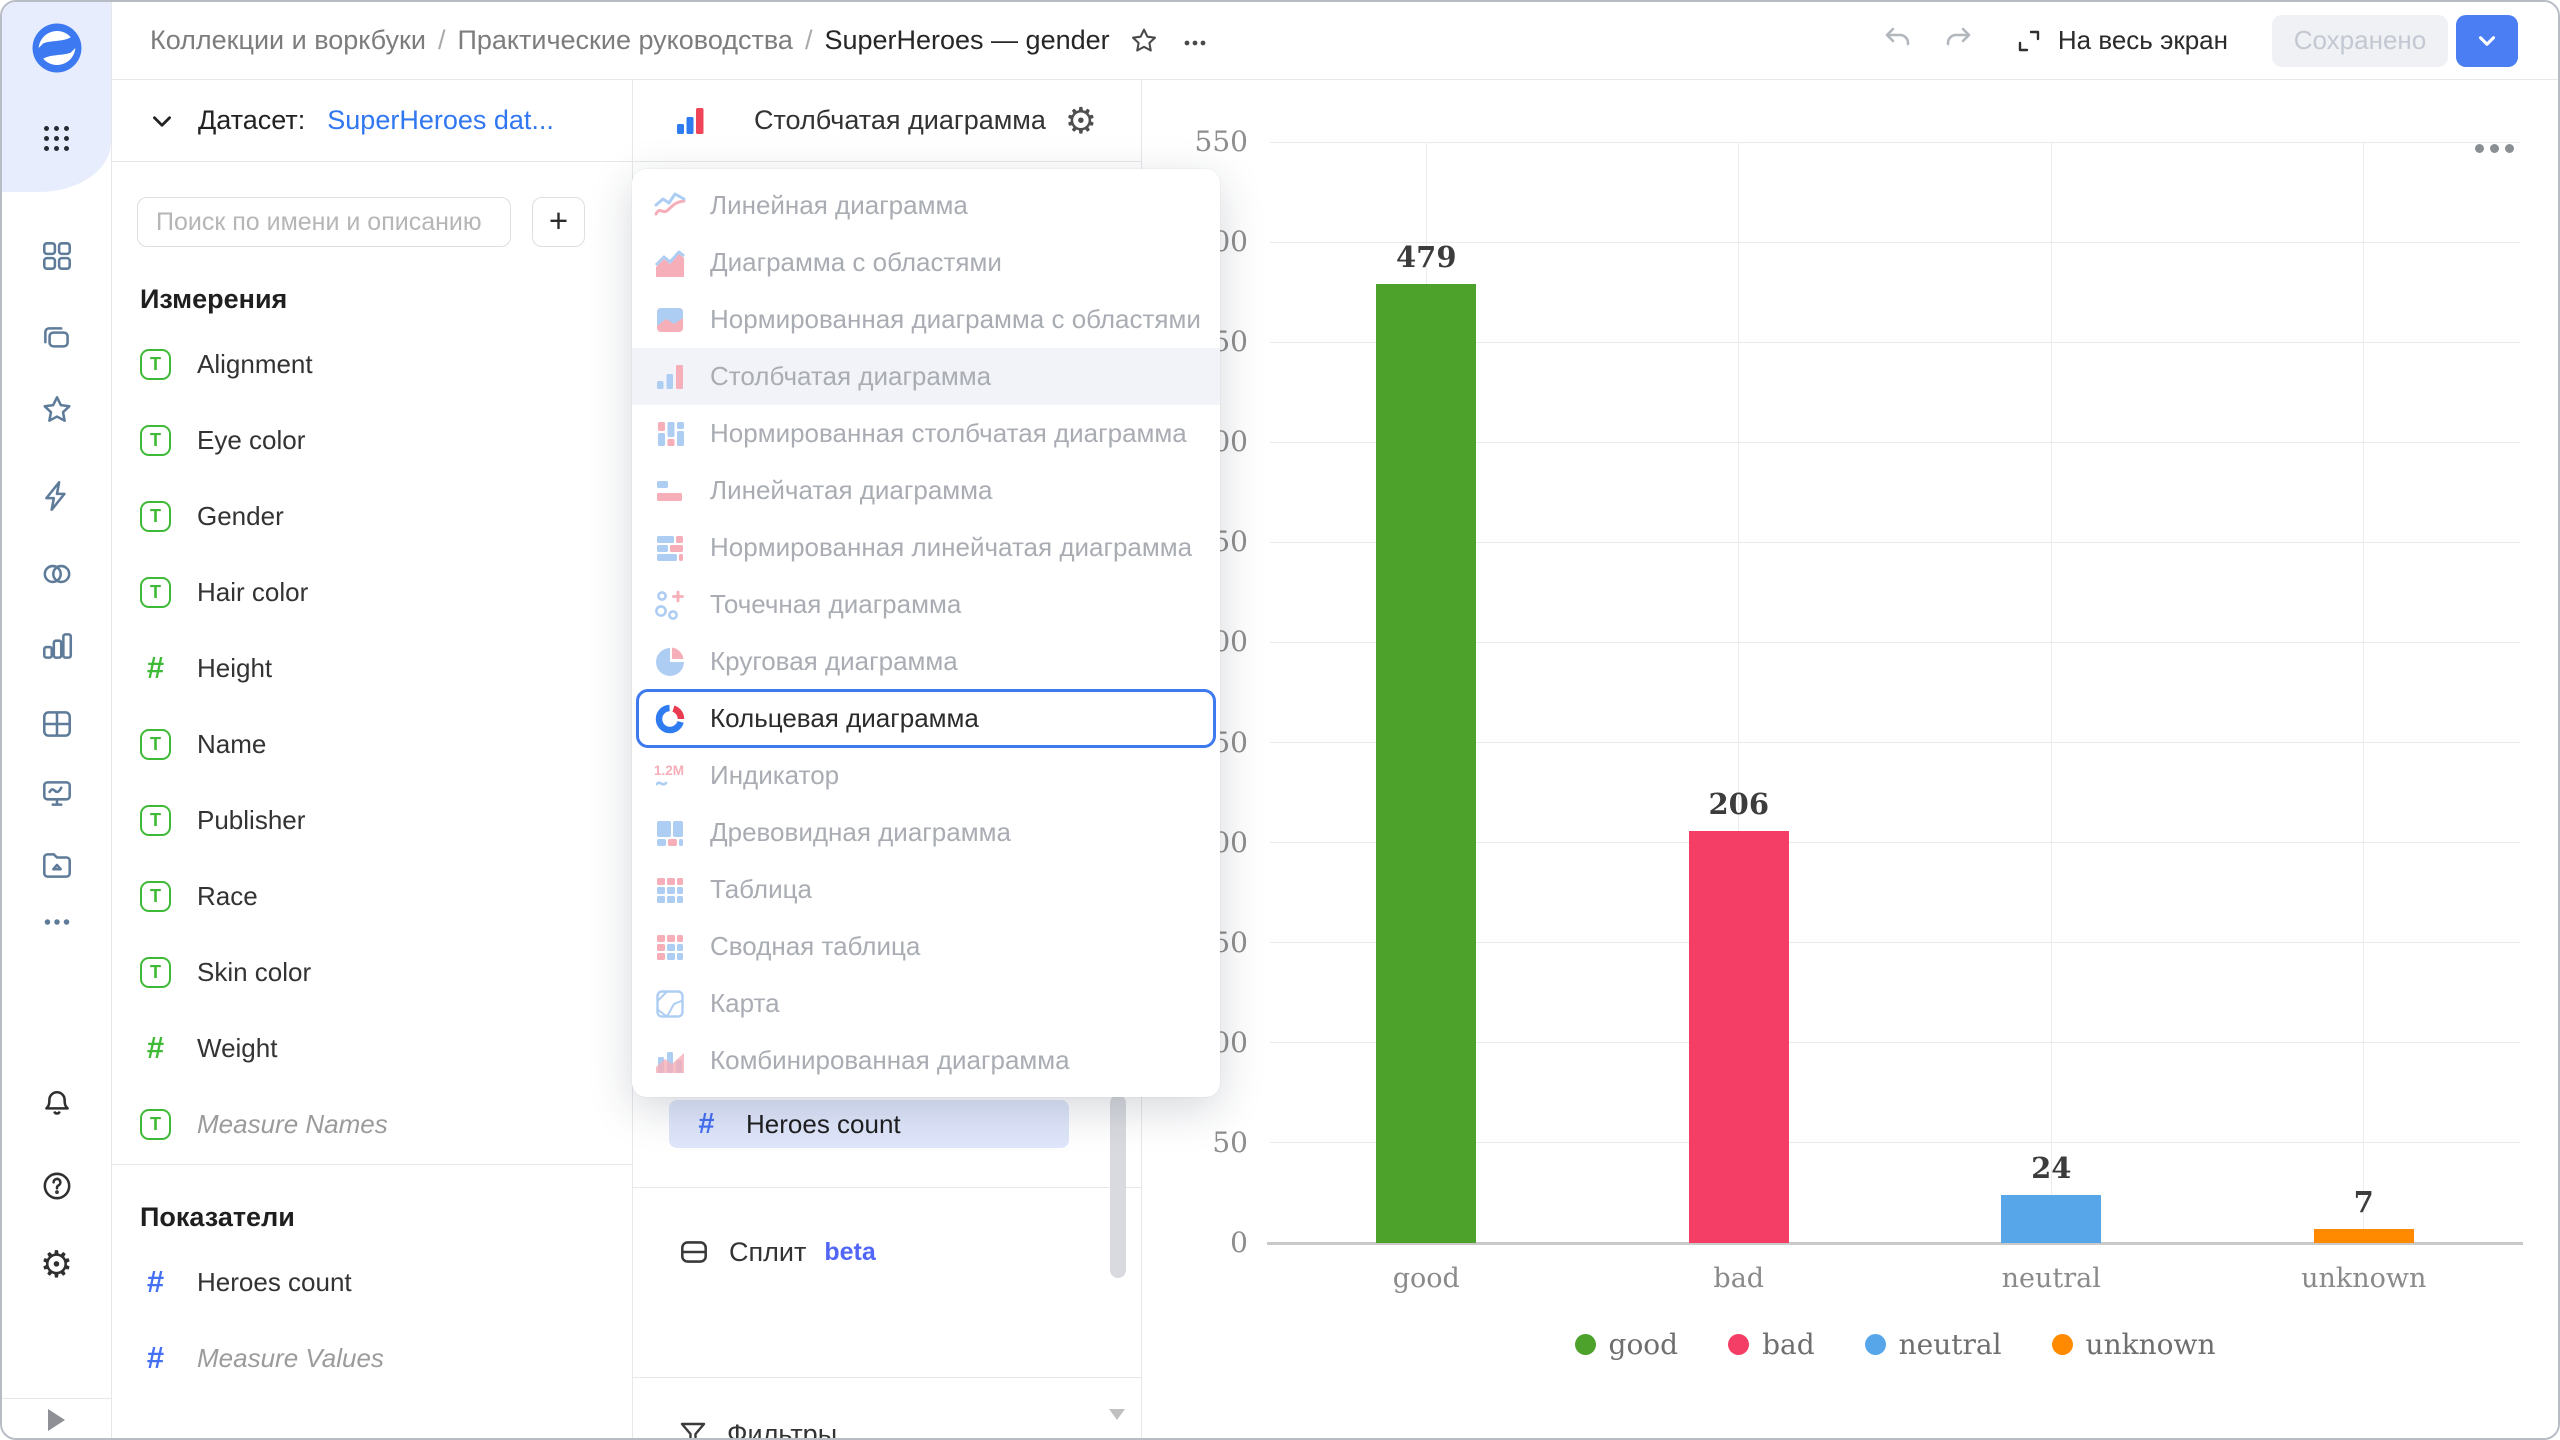  I want to click on dashboards-icon, so click(57, 794).